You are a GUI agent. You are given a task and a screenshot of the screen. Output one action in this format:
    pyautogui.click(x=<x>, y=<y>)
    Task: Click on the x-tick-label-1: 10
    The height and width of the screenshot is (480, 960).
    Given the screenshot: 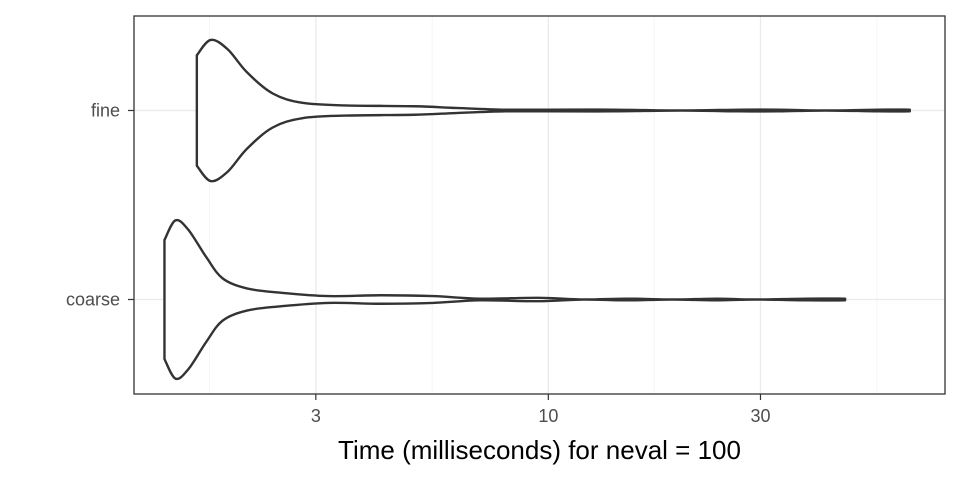 What is the action you would take?
    pyautogui.click(x=548, y=416)
    